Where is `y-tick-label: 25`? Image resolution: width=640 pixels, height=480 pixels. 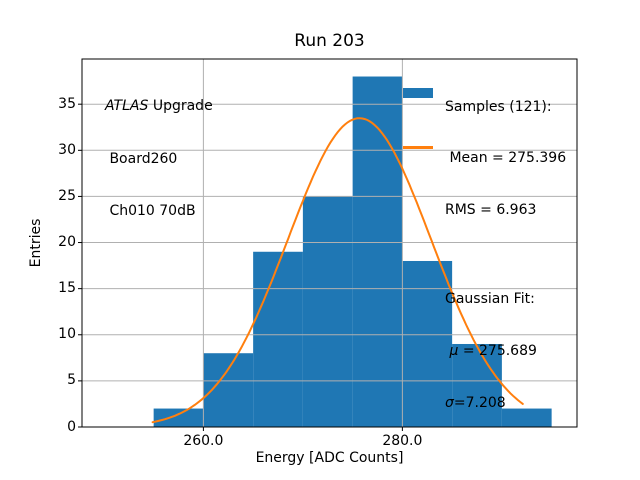 y-tick-label: 25 is located at coordinates (67, 195).